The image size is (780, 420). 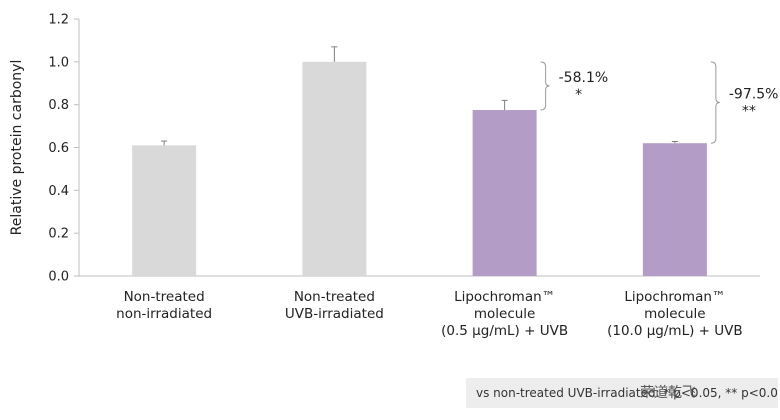 What do you see at coordinates (17, 148) in the screenshot?
I see `y-axis-label: Relative protein carbonyl` at bounding box center [17, 148].